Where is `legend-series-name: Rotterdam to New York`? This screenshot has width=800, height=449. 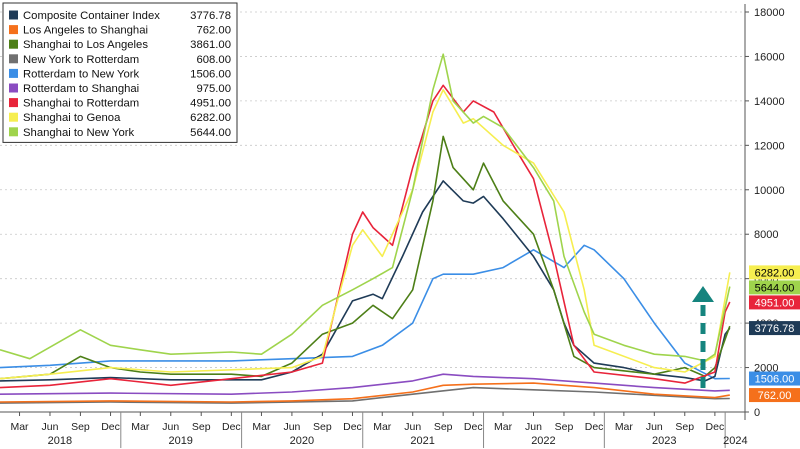 legend-series-name: Rotterdam to New York is located at coordinates (81, 74).